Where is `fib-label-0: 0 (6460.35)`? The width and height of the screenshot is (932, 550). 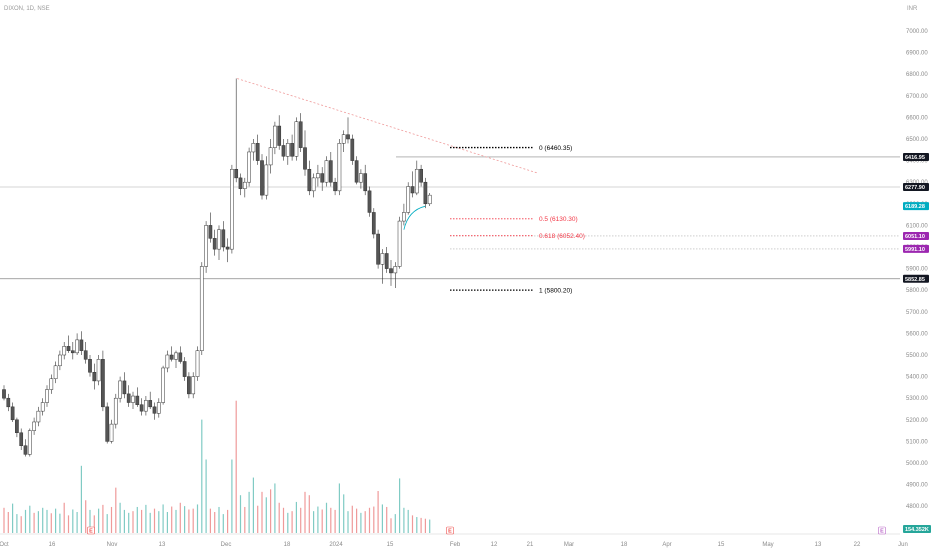 fib-label-0: 0 (6460.35) is located at coordinates (555, 148).